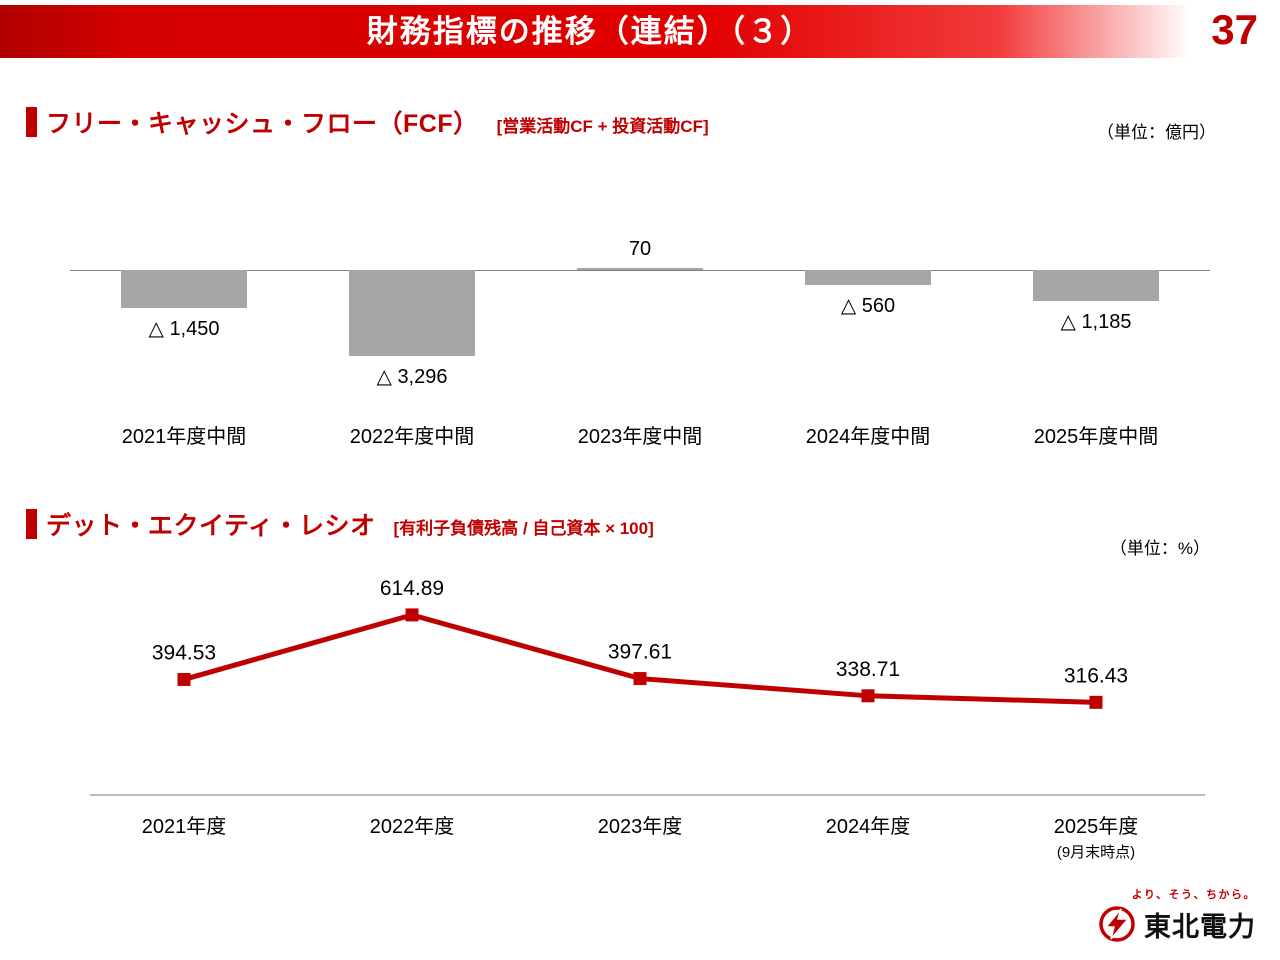 This screenshot has height=960, width=1280. Describe the element at coordinates (412, 827) in the screenshot. I see `der-category-year: 2022年度` at that location.